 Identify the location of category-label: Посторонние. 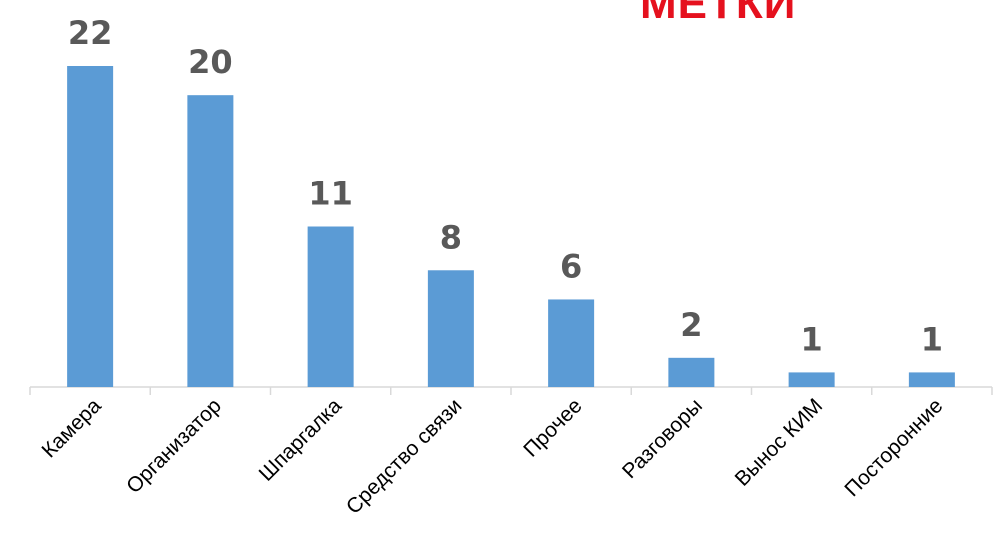
(893, 447).